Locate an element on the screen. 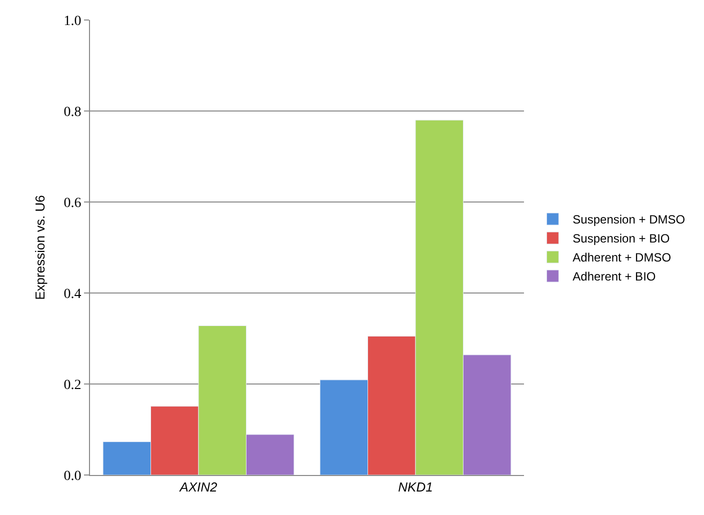  y-axis-title: Expression vs. U6 is located at coordinates (40, 247).